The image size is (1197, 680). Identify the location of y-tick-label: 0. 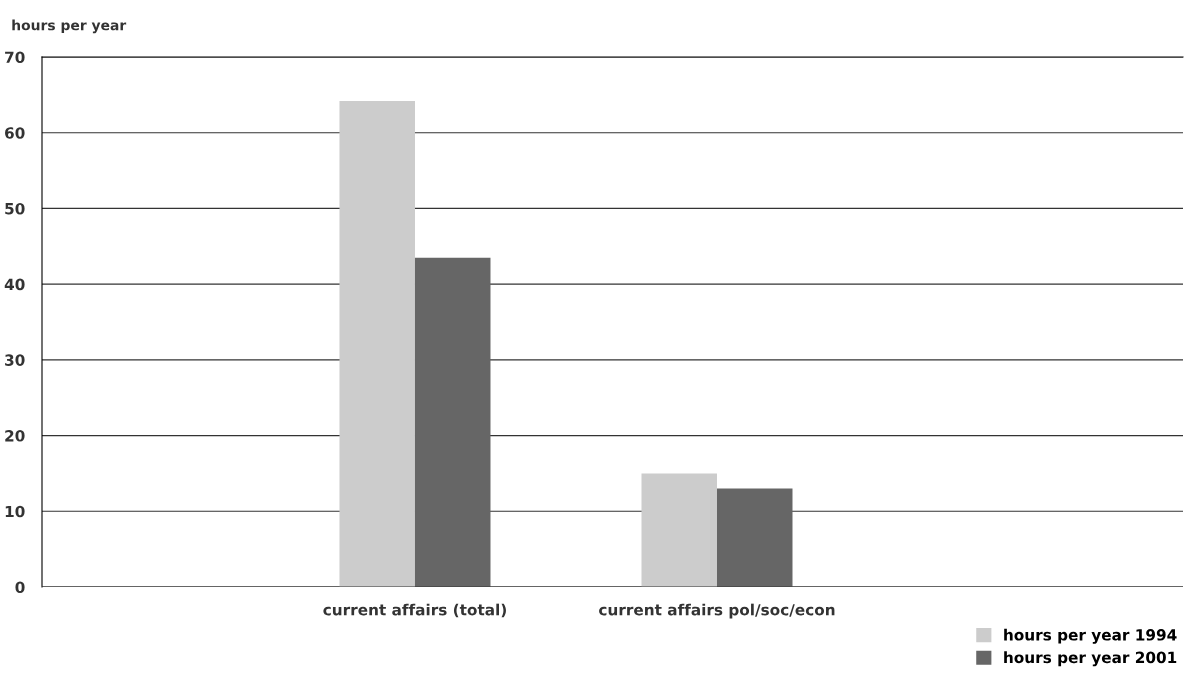
(20, 587).